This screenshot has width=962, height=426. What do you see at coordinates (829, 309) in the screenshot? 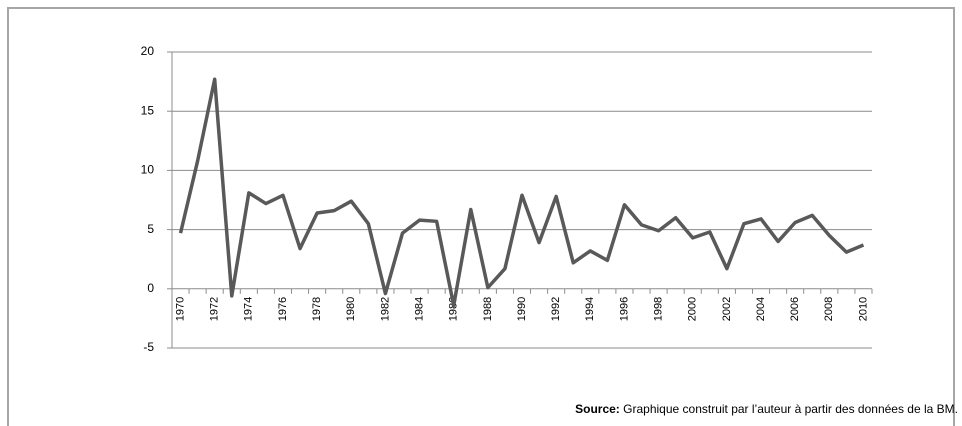
I see `x-tick-label: 2008` at bounding box center [829, 309].